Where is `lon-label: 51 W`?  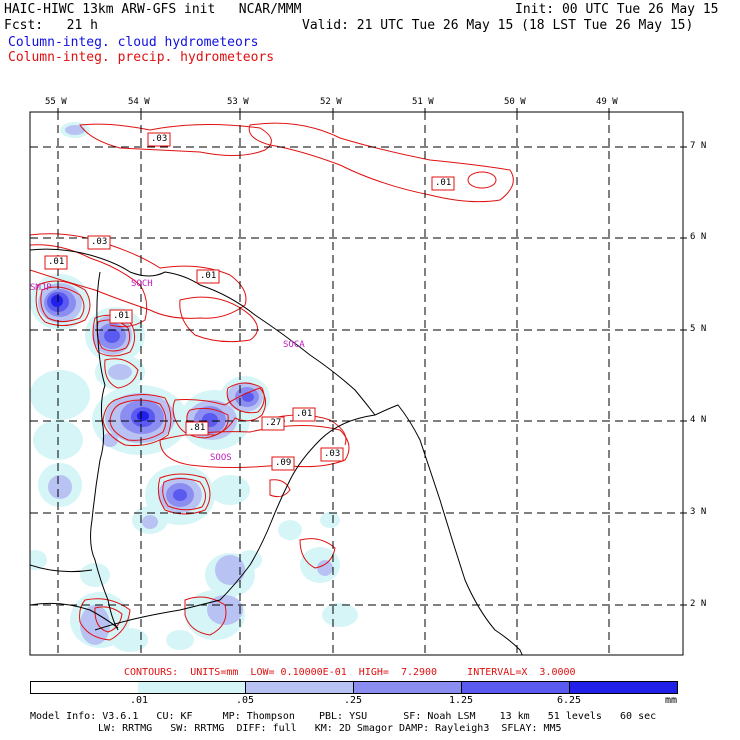 lon-label: 51 W is located at coordinates (423, 102).